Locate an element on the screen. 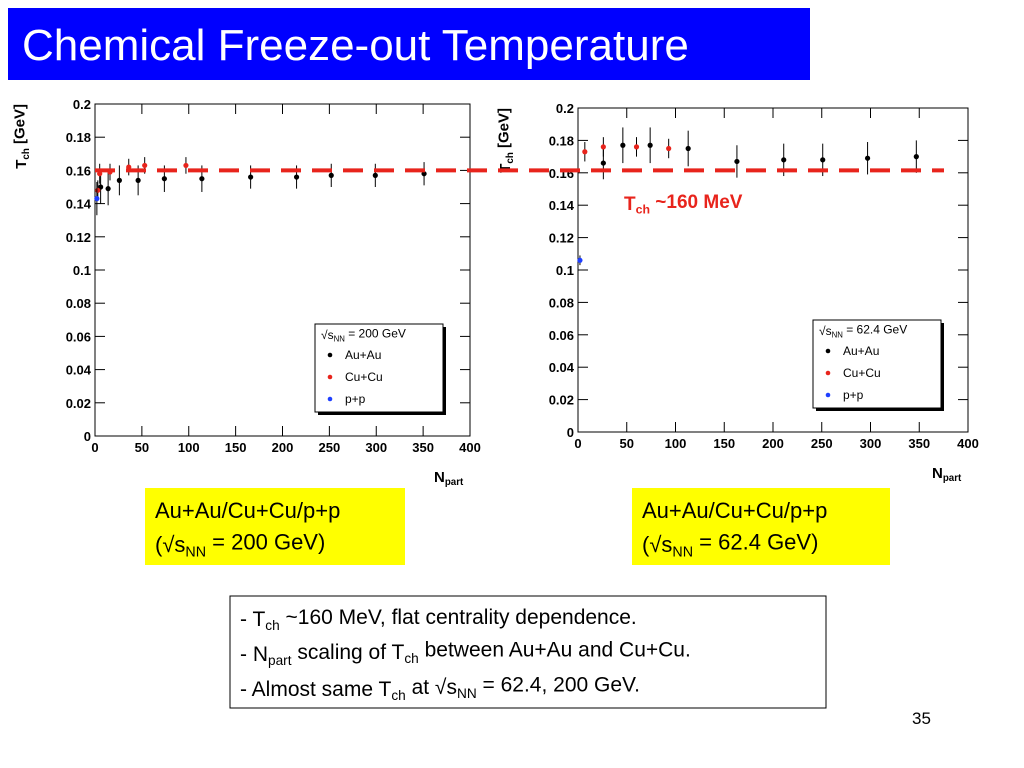 Image resolution: width=1024 pixels, height=768 pixels. bullet-box is located at coordinates (528, 652).